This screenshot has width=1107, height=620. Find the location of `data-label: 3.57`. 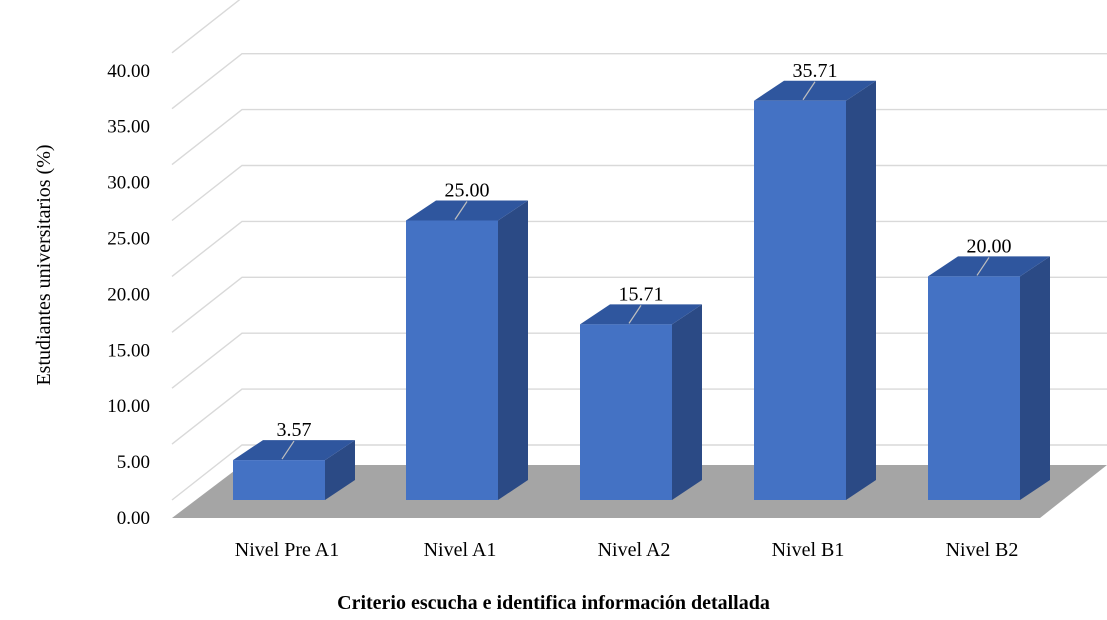

data-label: 3.57 is located at coordinates (294, 430).